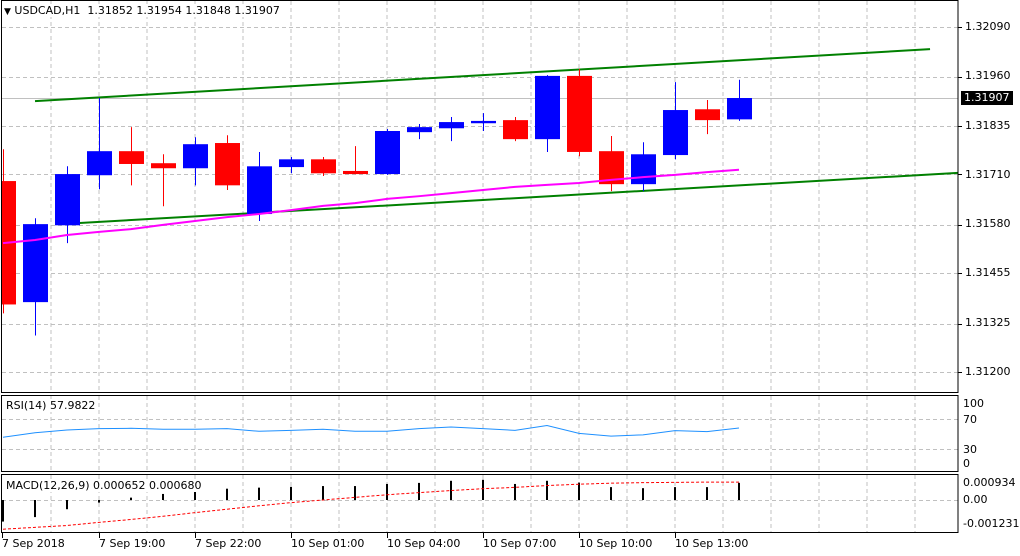  I want to click on time-tick: 7 Sep 19:00, so click(132, 543).